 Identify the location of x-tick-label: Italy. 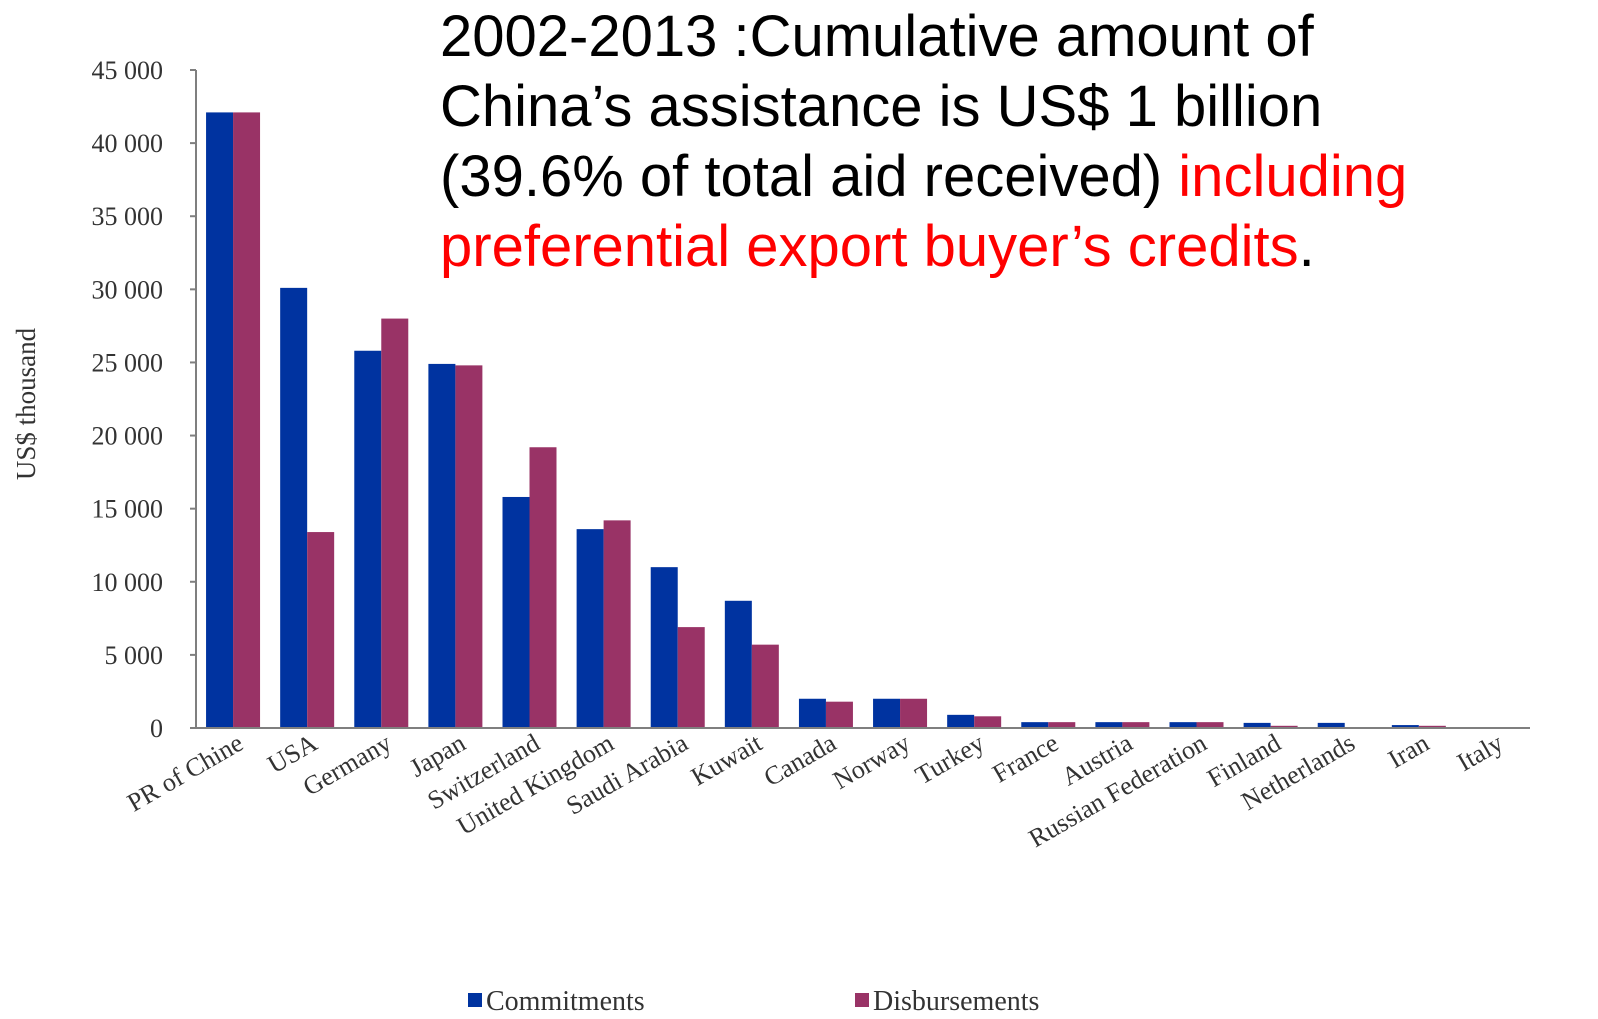
(1480, 752).